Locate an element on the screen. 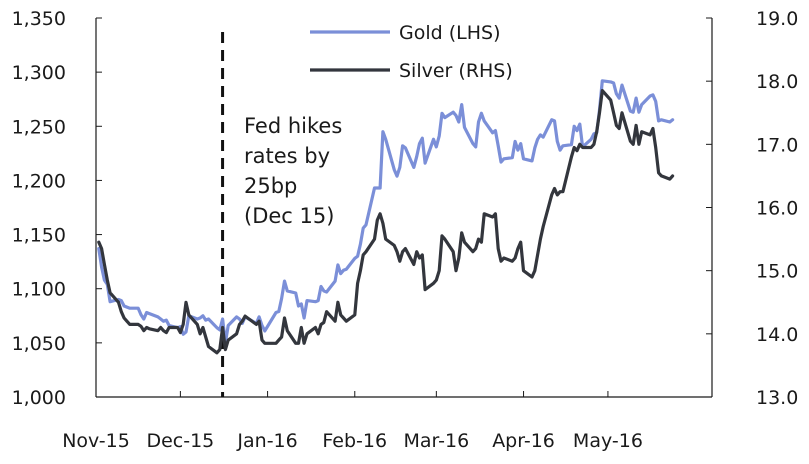 This screenshot has height=464, width=809. annotation-text-line: Fed hikes is located at coordinates (293, 126).